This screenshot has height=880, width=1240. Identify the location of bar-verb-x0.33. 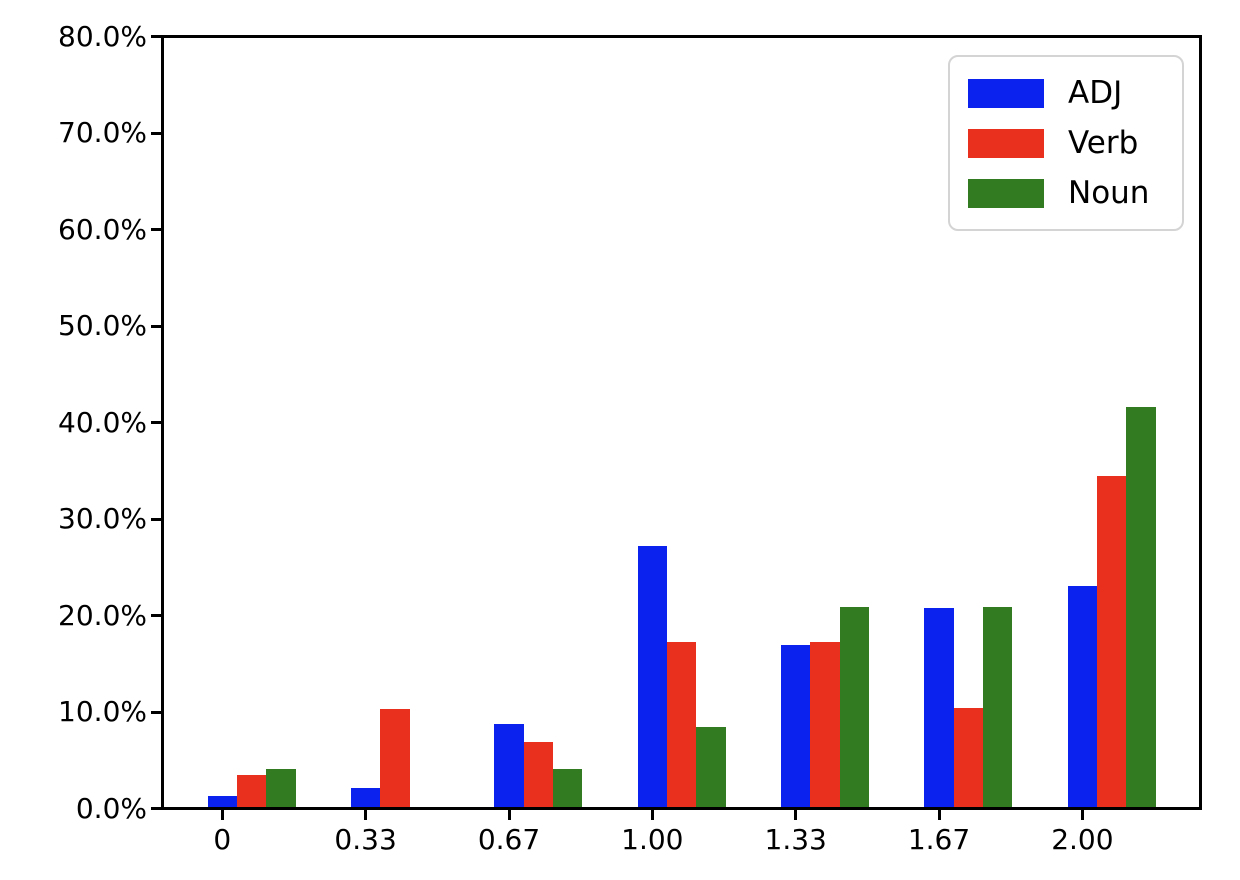
(395, 758).